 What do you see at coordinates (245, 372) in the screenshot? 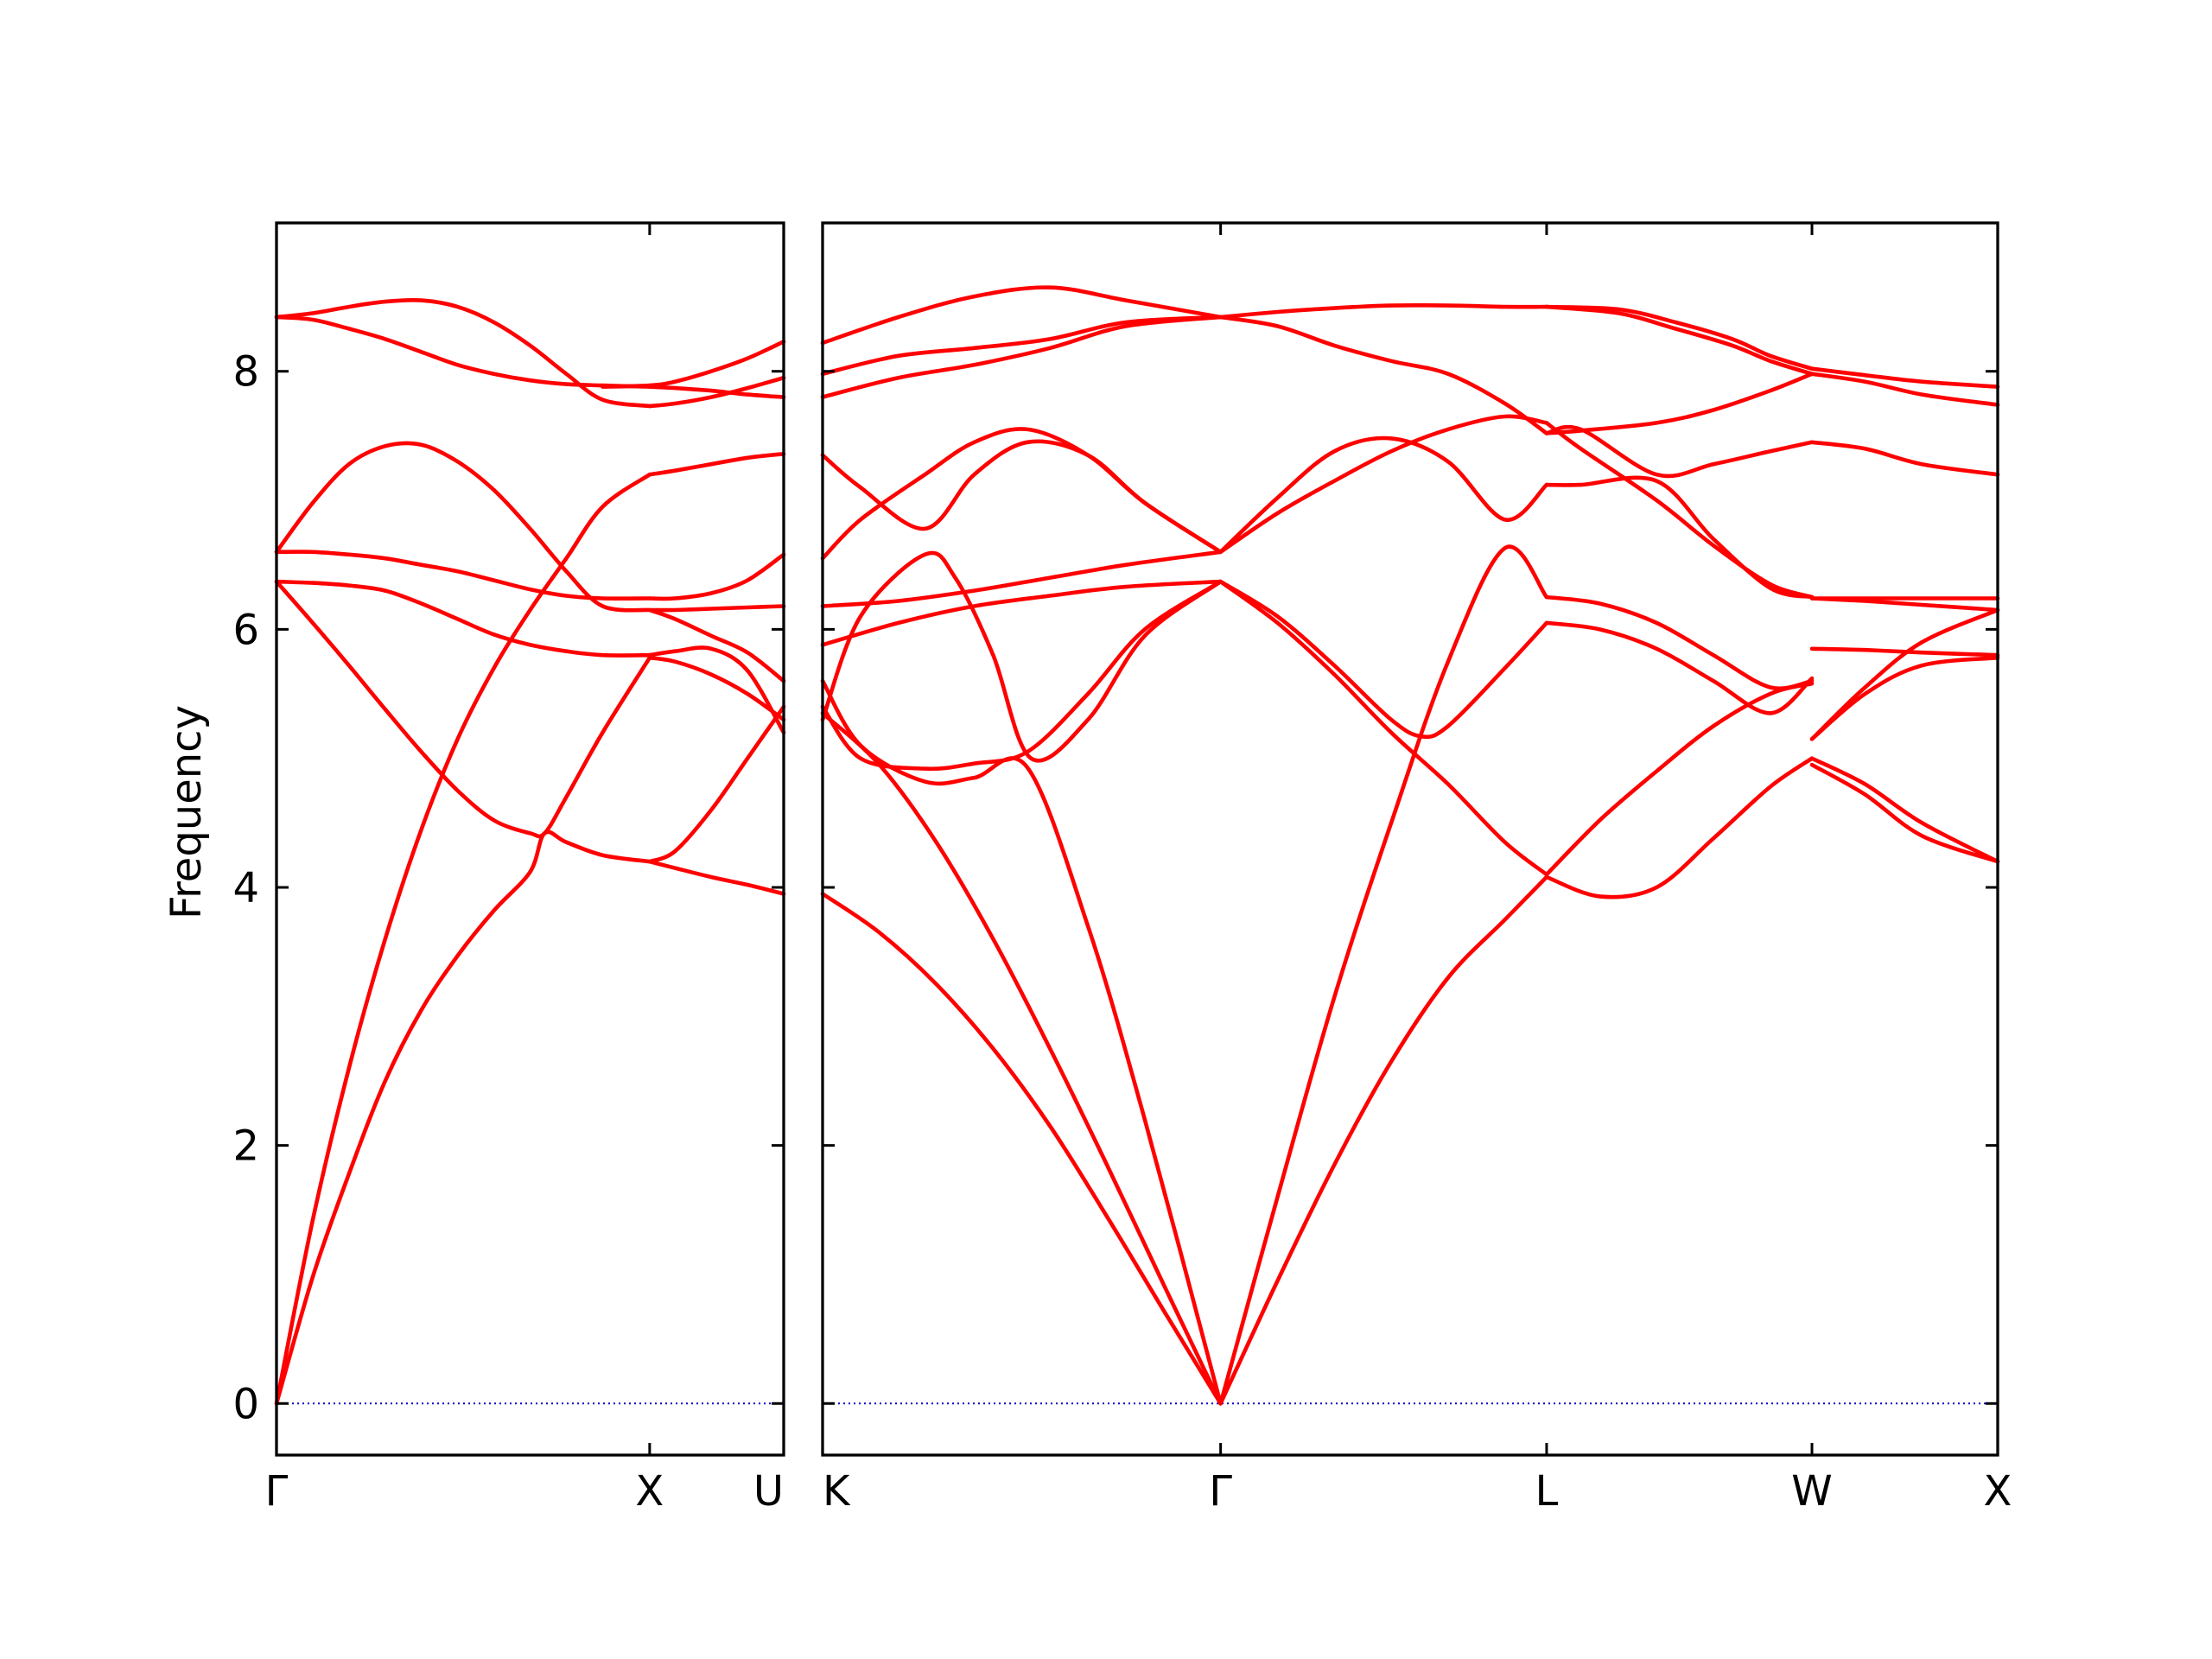
I see `y-tick-label: 8` at bounding box center [245, 372].